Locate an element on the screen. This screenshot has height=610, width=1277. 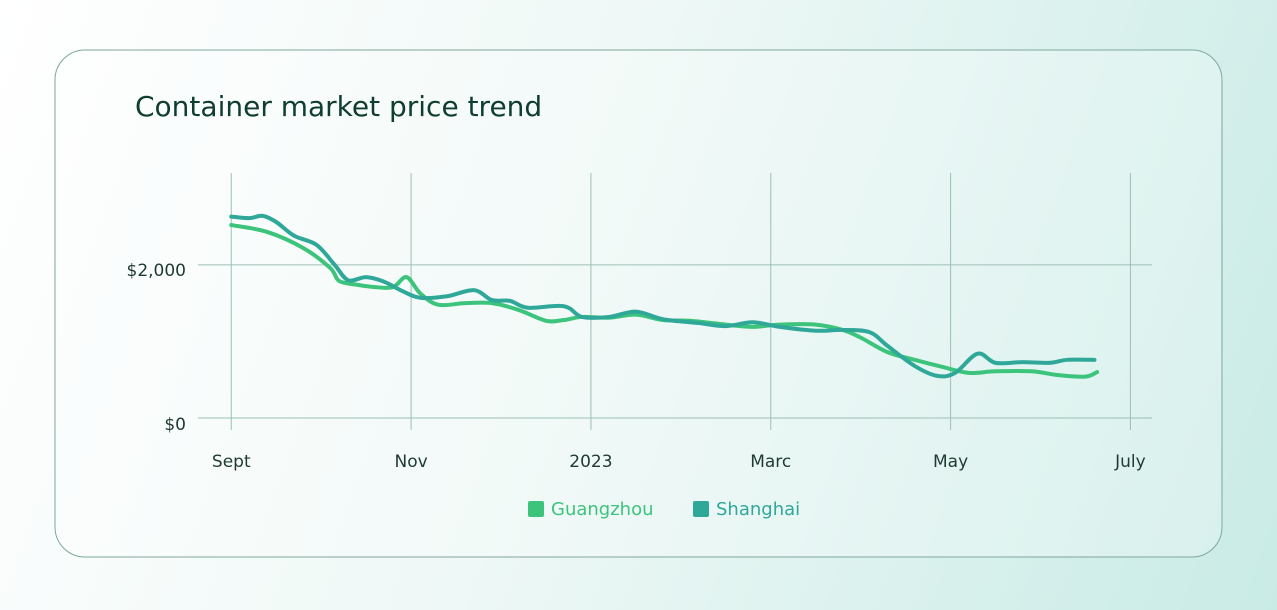
legend-label: Guangzhou is located at coordinates (602, 509).